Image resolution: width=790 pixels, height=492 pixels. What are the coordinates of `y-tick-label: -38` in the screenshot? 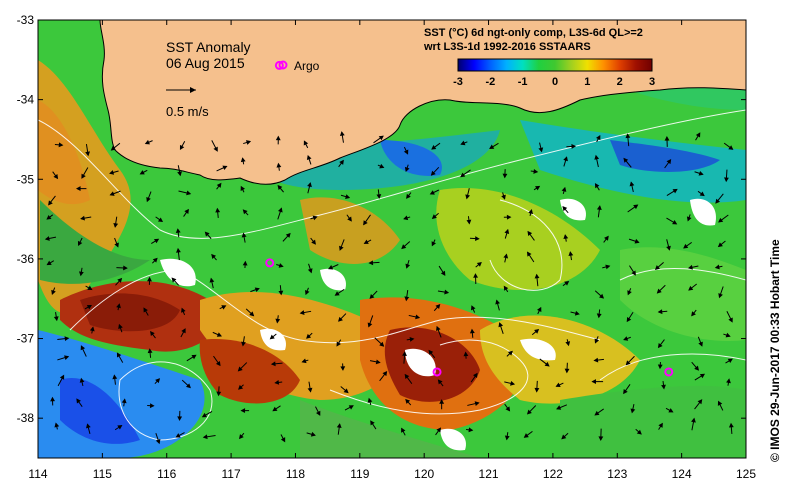 It's located at (26, 418).